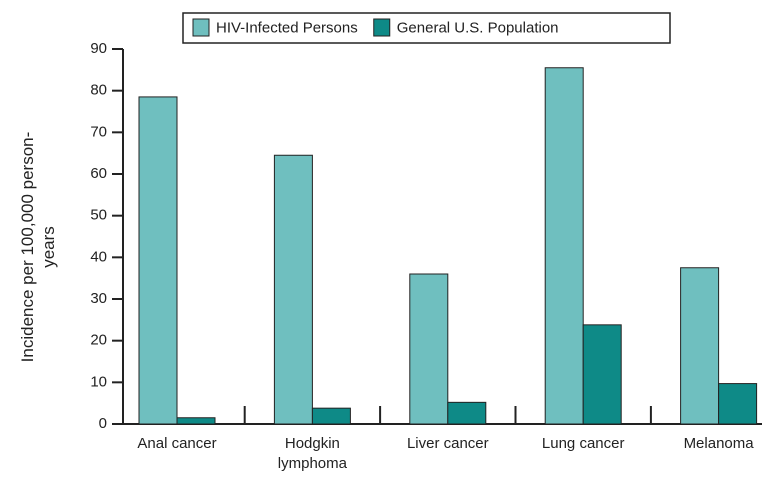  I want to click on y-tick-label: 30, so click(98, 298).